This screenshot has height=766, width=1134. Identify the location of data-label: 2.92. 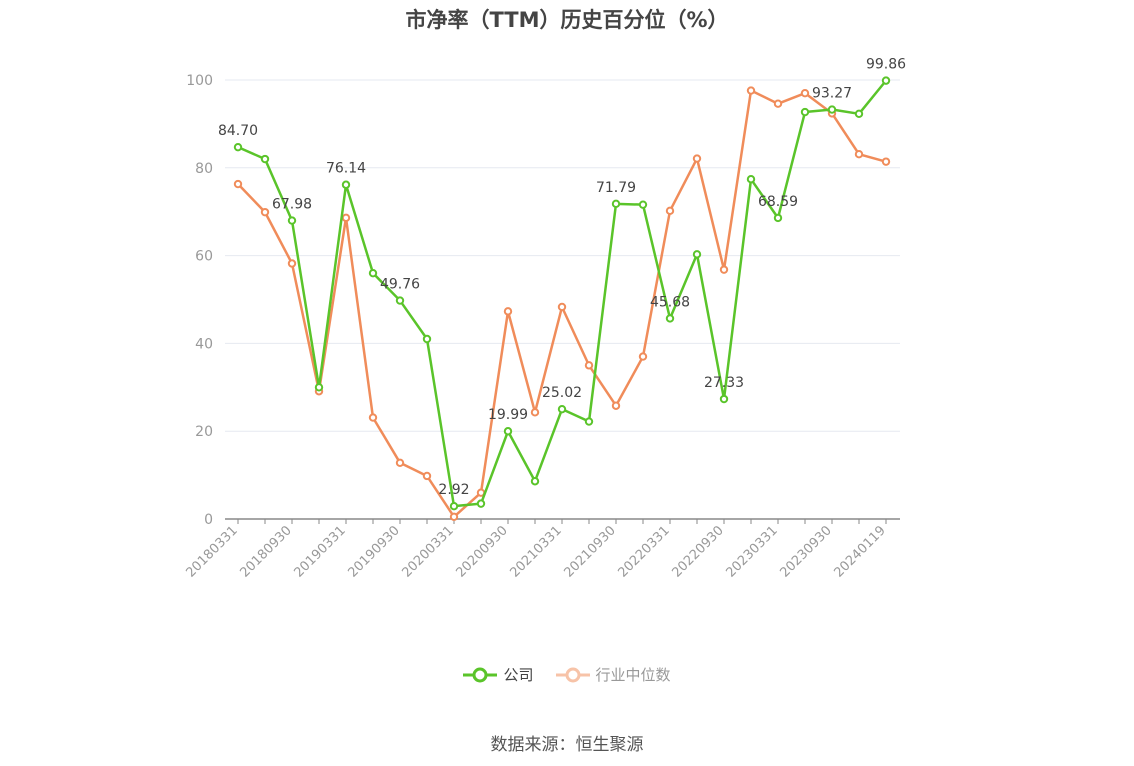
(453, 490).